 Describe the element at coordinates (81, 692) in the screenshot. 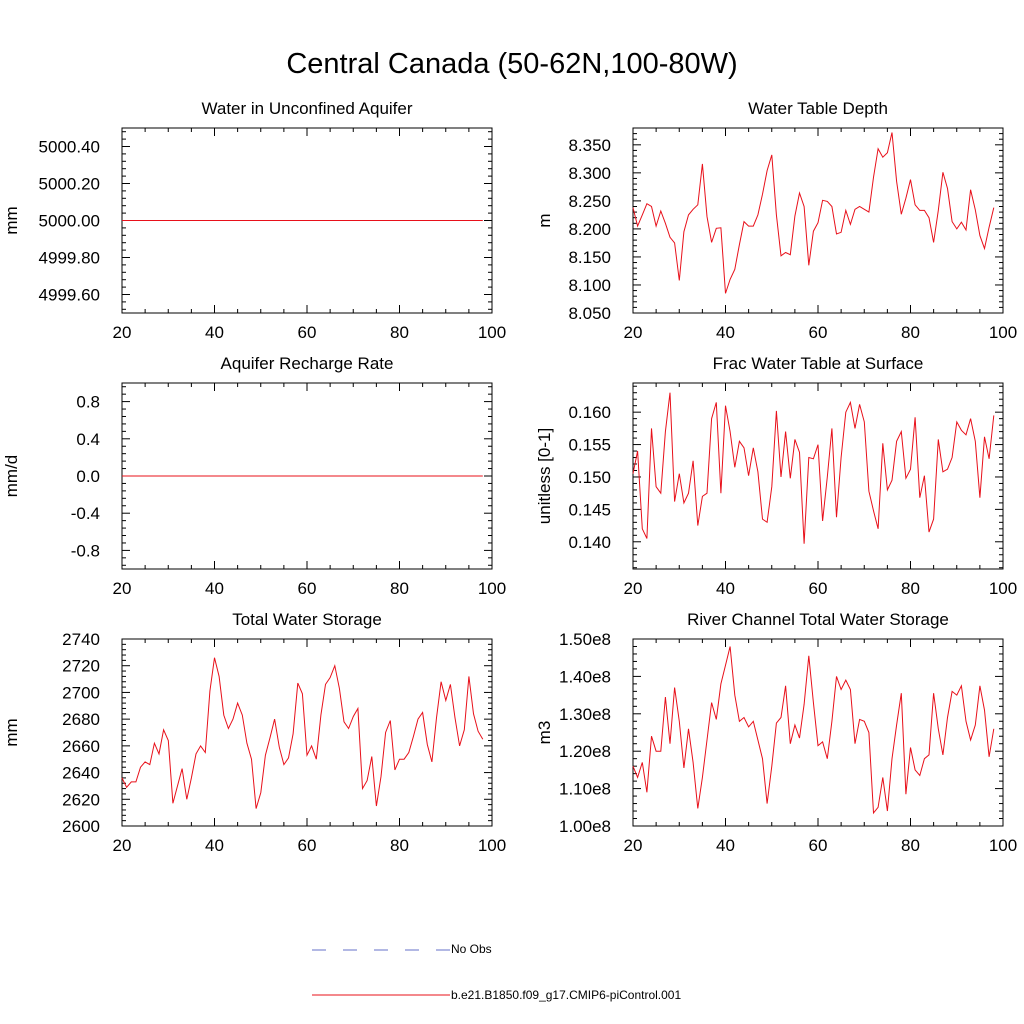

I see `y-tick-label: 2700` at that location.